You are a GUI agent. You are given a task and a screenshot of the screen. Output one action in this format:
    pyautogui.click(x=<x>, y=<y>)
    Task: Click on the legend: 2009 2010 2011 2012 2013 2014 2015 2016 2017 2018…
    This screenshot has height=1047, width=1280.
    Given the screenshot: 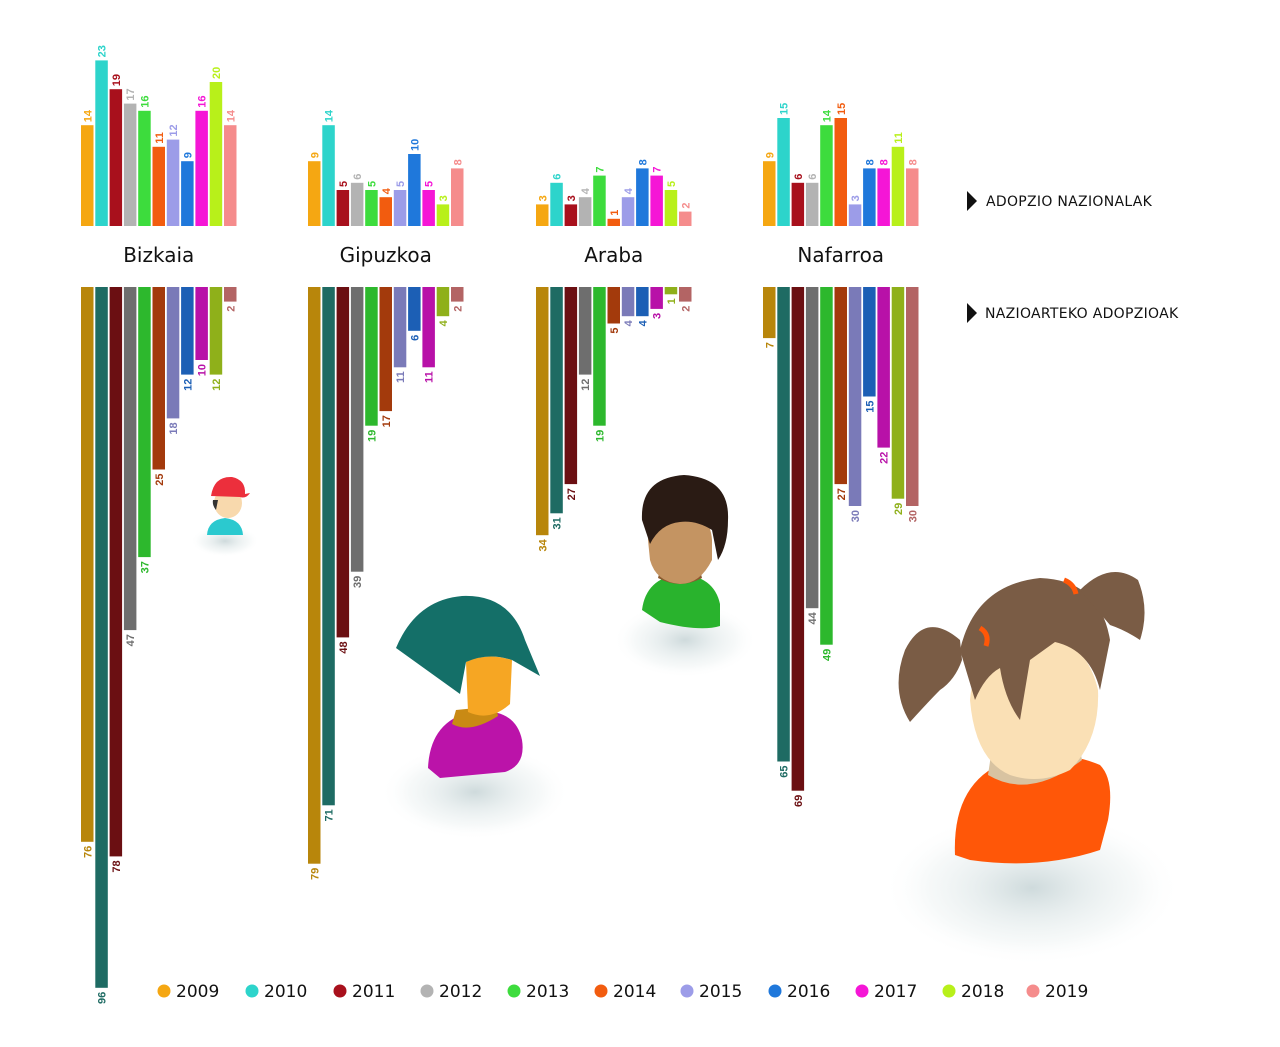 What is the action you would take?
    pyautogui.click(x=622, y=992)
    